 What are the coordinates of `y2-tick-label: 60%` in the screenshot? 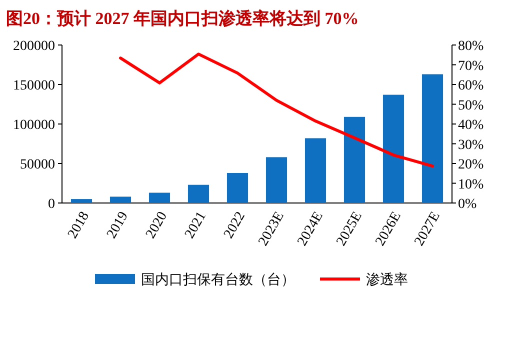 It's located at (471, 86).